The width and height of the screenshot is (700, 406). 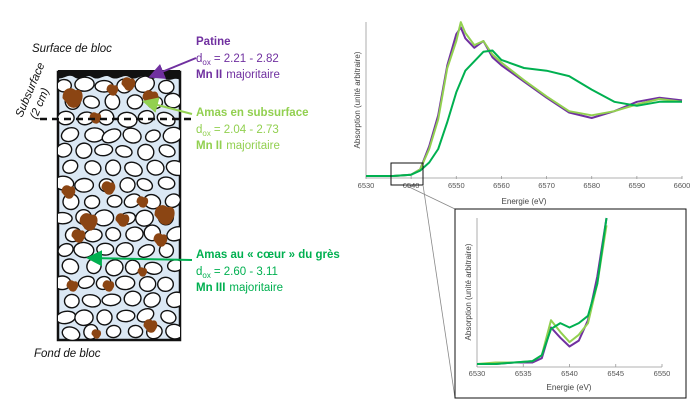 I want to click on svg-text:dox= 2.04 - 2.73: dox = 2.04 - 2.73, so click(x=237, y=131).